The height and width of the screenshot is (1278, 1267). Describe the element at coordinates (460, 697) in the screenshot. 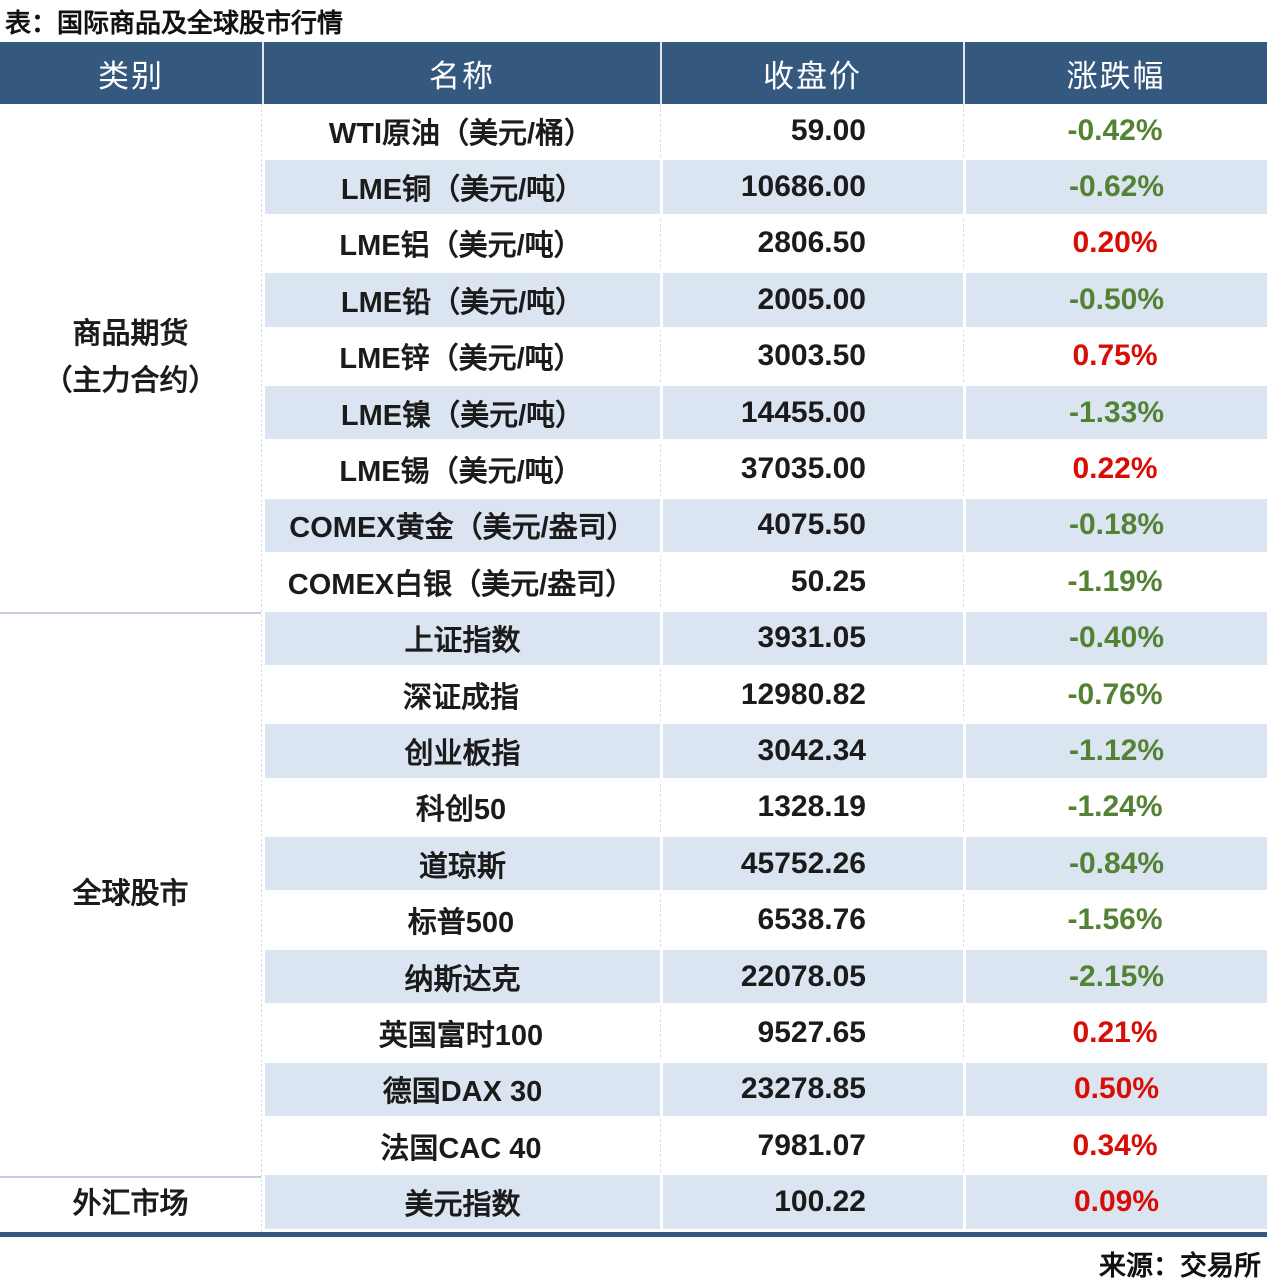

I see `instrument-name: 深证成指` at that location.